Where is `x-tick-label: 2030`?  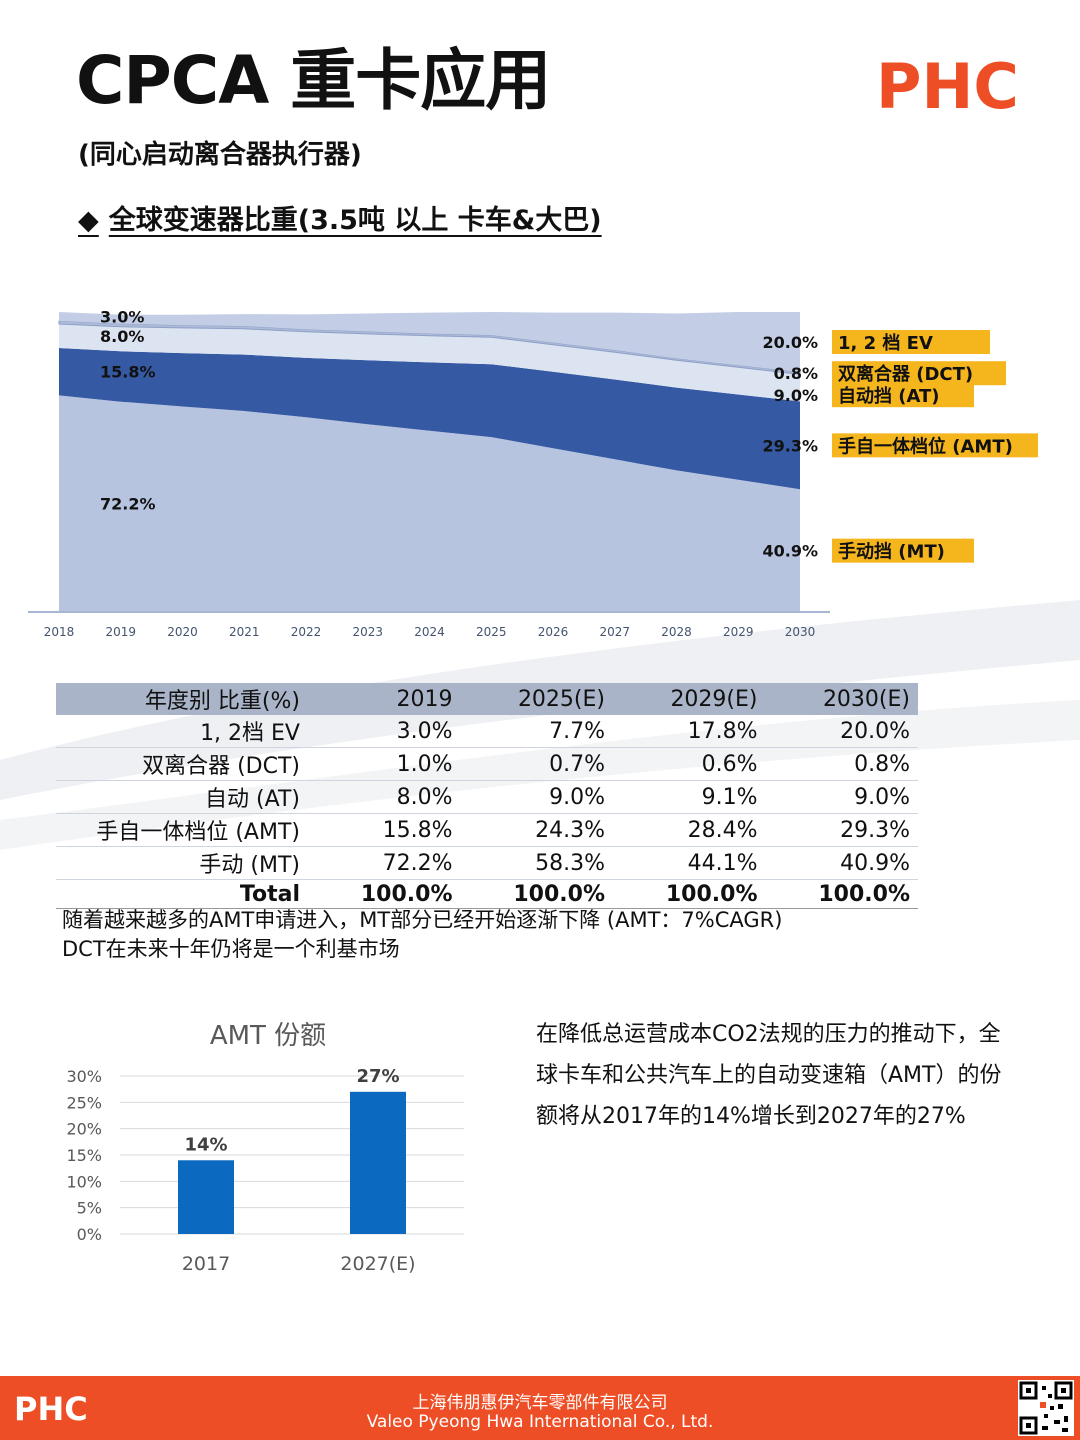 x-tick-label: 2030 is located at coordinates (800, 632).